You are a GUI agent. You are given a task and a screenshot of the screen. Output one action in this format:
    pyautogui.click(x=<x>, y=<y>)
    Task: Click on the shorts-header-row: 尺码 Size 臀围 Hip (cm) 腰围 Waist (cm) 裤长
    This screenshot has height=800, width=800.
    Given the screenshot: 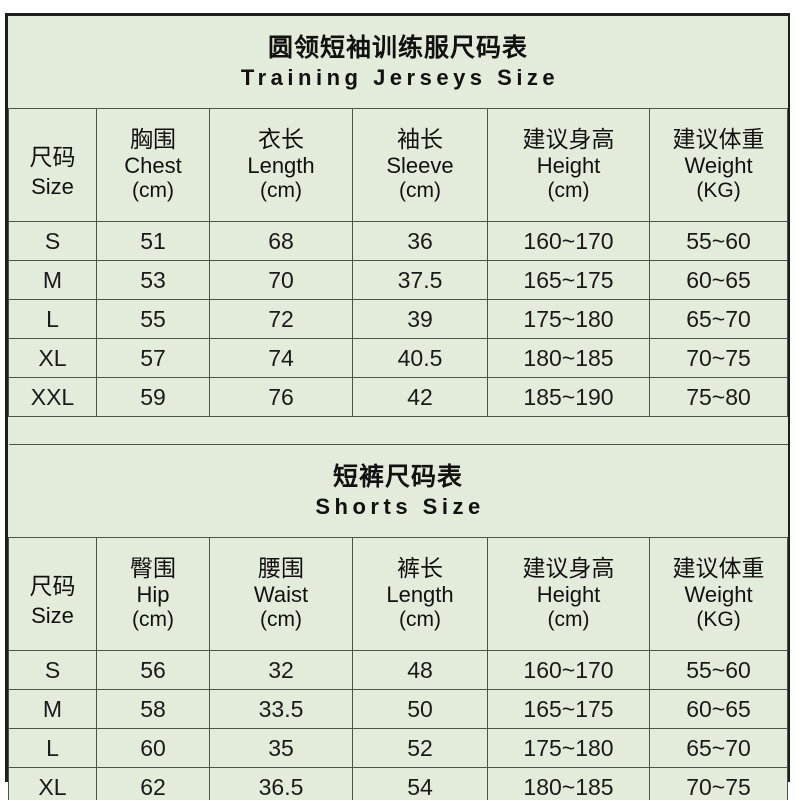 What is the action you would take?
    pyautogui.click(x=398, y=594)
    